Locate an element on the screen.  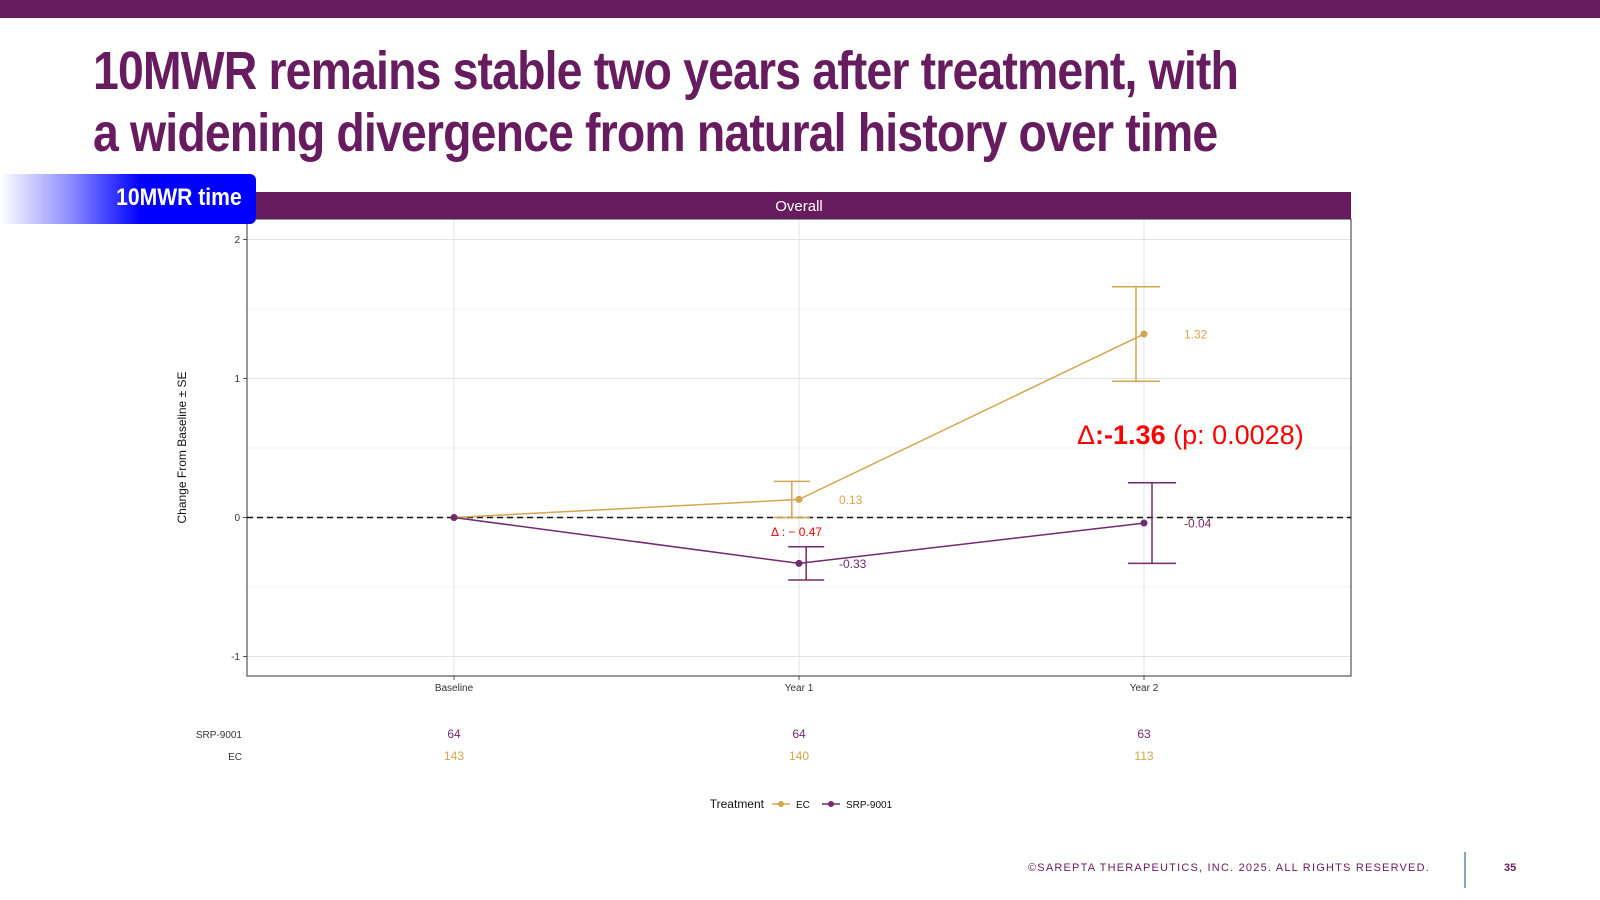
y-tick-label-0: -1 is located at coordinates (235, 657).